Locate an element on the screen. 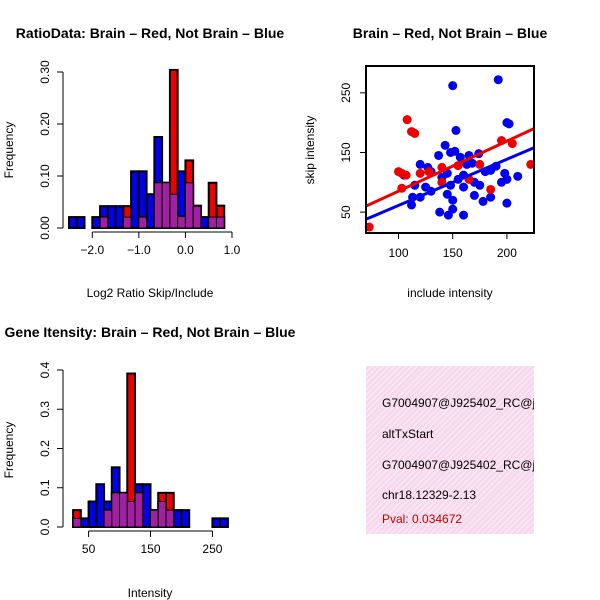 The width and height of the screenshot is (600, 600). y-tick-label: 0.10 is located at coordinates (45, 176).